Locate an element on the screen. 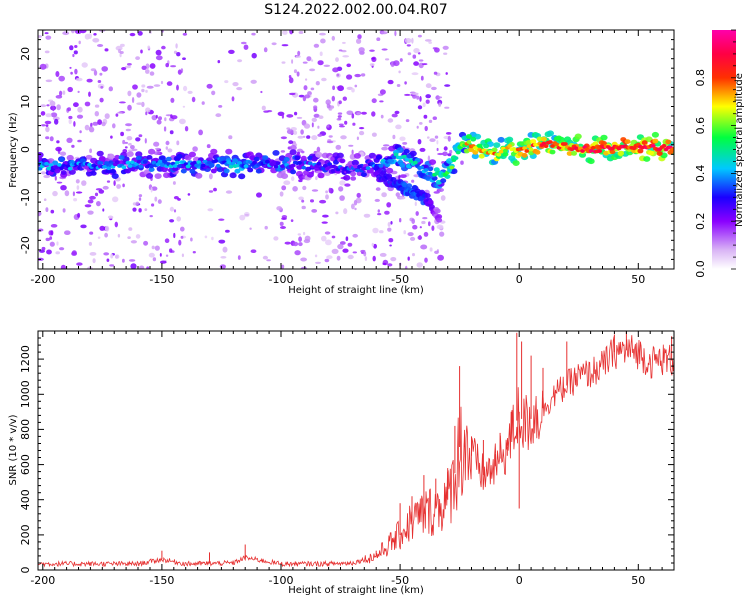 This screenshot has height=605, width=750. spectrogram-y-tick-label: 10 is located at coordinates (25, 102).